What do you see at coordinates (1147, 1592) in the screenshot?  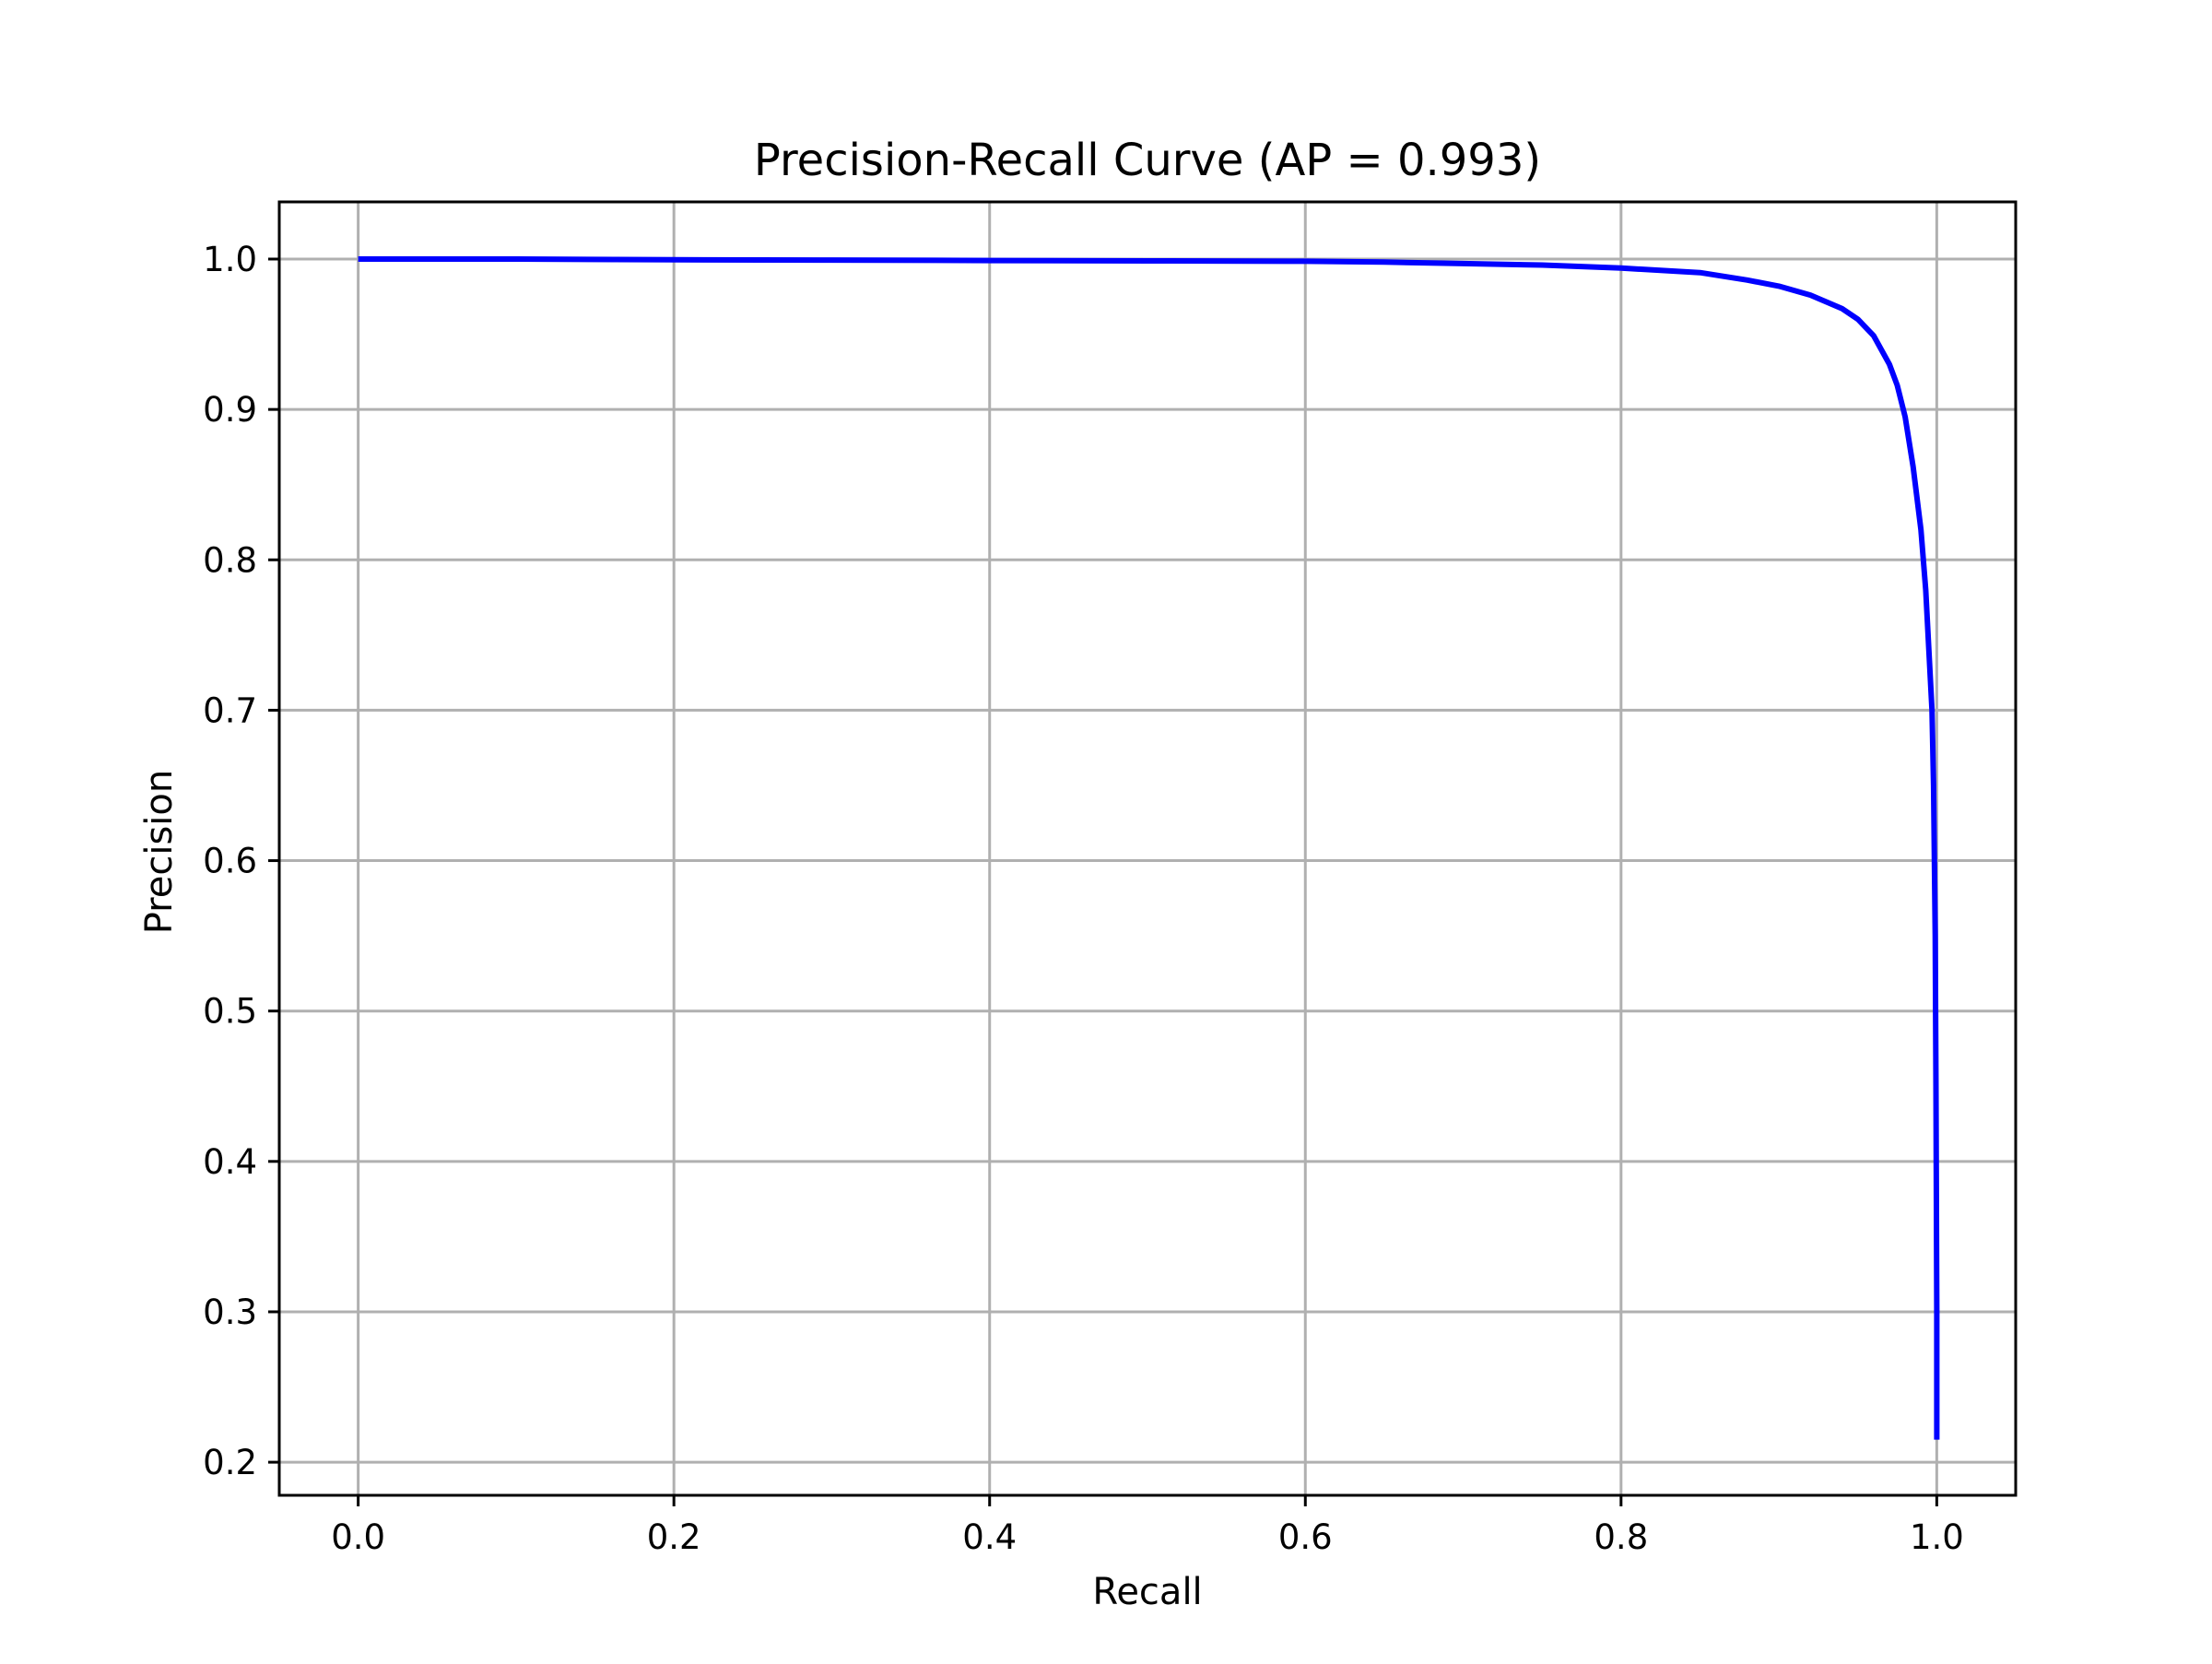 I see `x-axis-label: Recall` at bounding box center [1147, 1592].